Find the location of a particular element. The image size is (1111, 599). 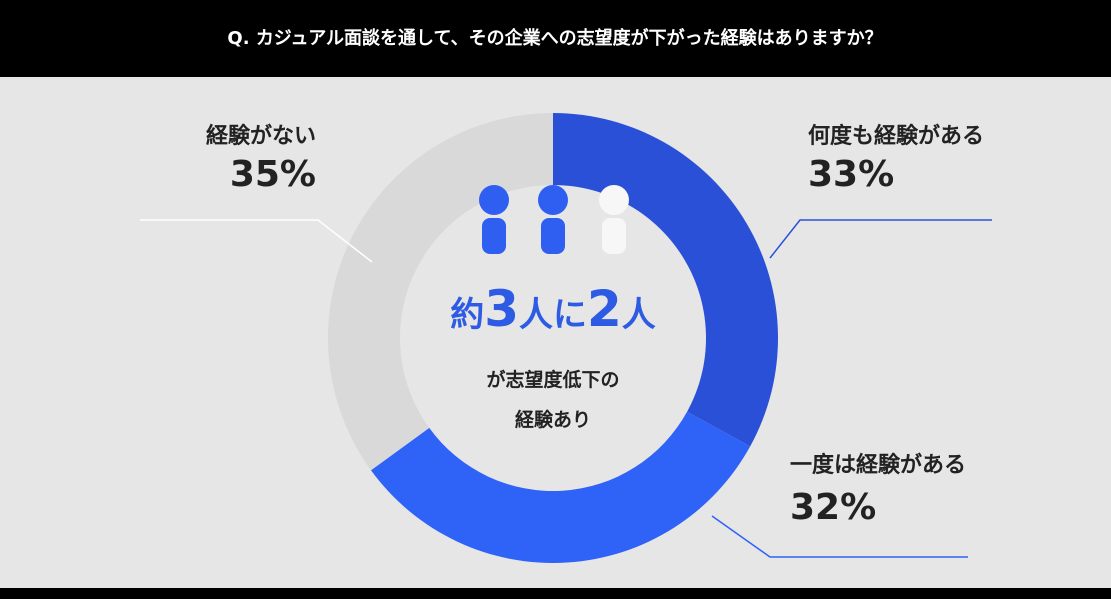

center-text: が志望度低下の is located at coordinates (552, 379).